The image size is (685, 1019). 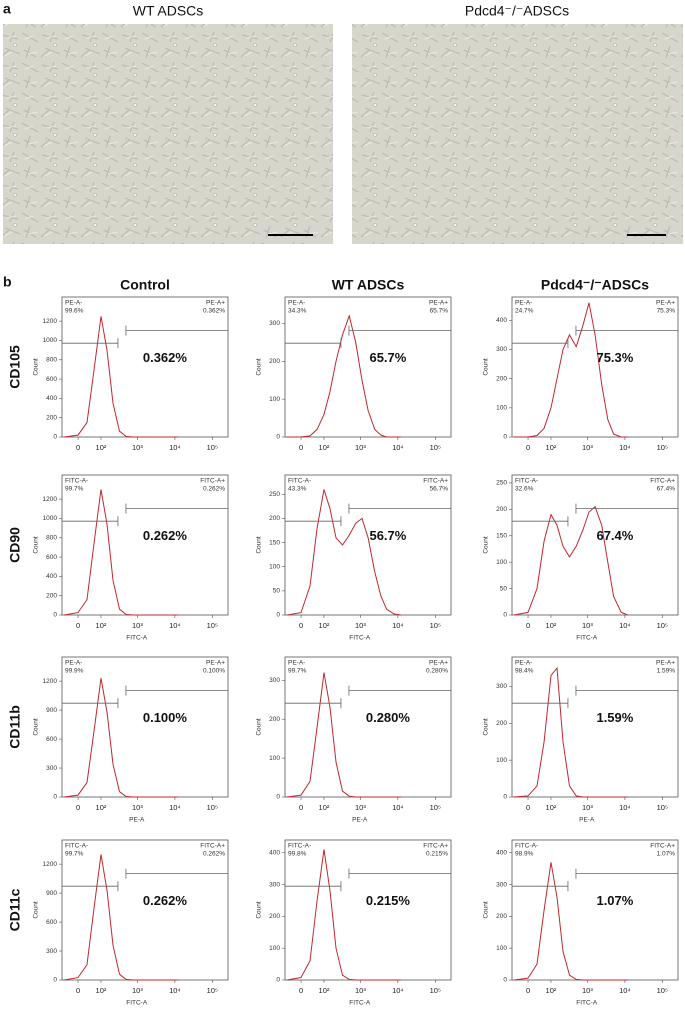 What do you see at coordinates (165, 717) in the screenshot?
I see `annotation: 0.100%` at bounding box center [165, 717].